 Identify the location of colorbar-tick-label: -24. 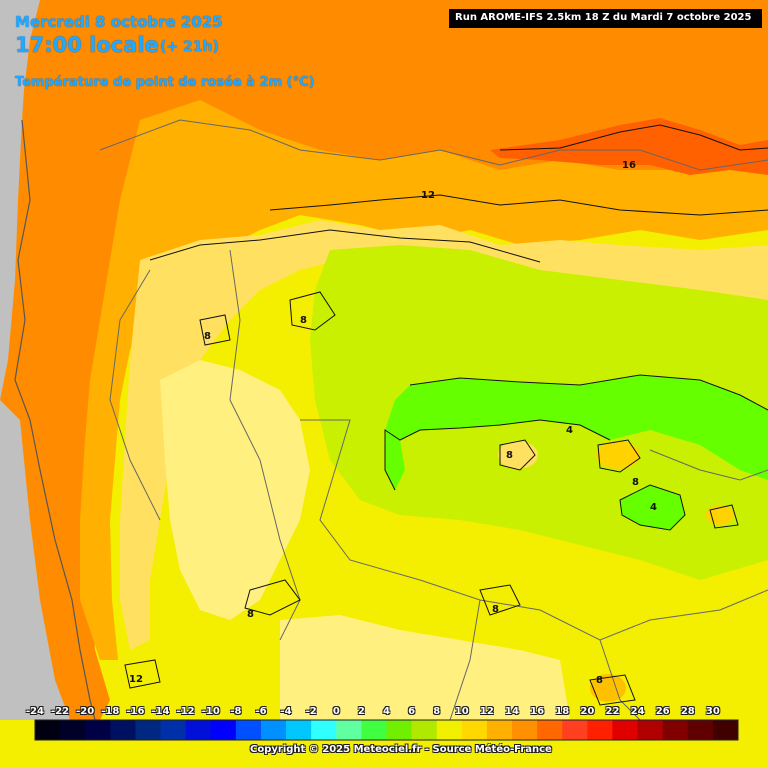
(35, 711).